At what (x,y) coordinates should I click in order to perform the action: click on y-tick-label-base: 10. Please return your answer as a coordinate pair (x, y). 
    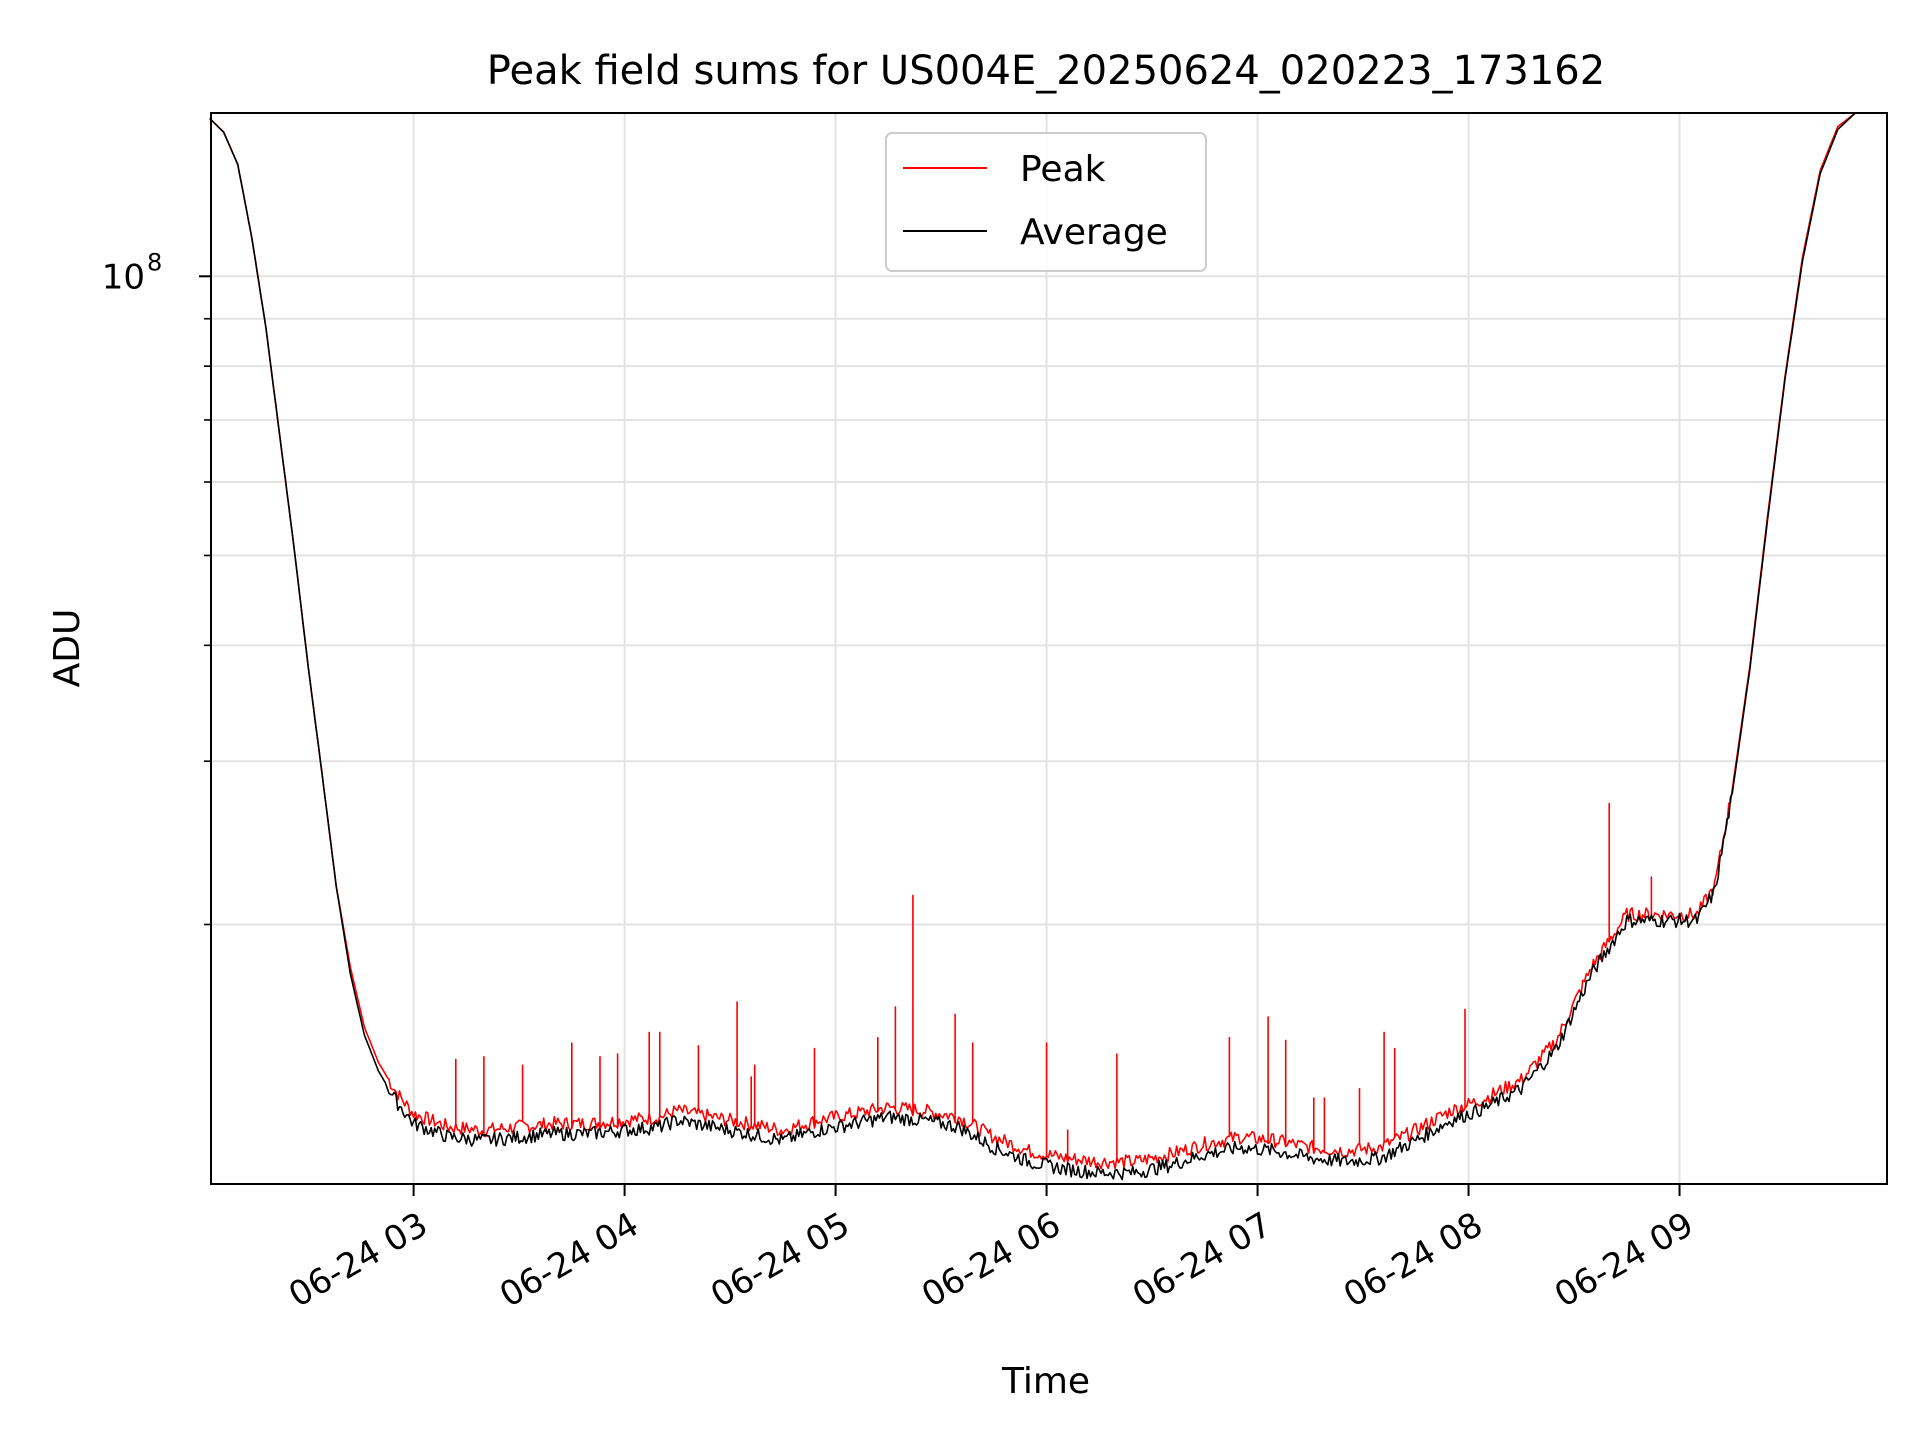
    Looking at the image, I should click on (123, 277).